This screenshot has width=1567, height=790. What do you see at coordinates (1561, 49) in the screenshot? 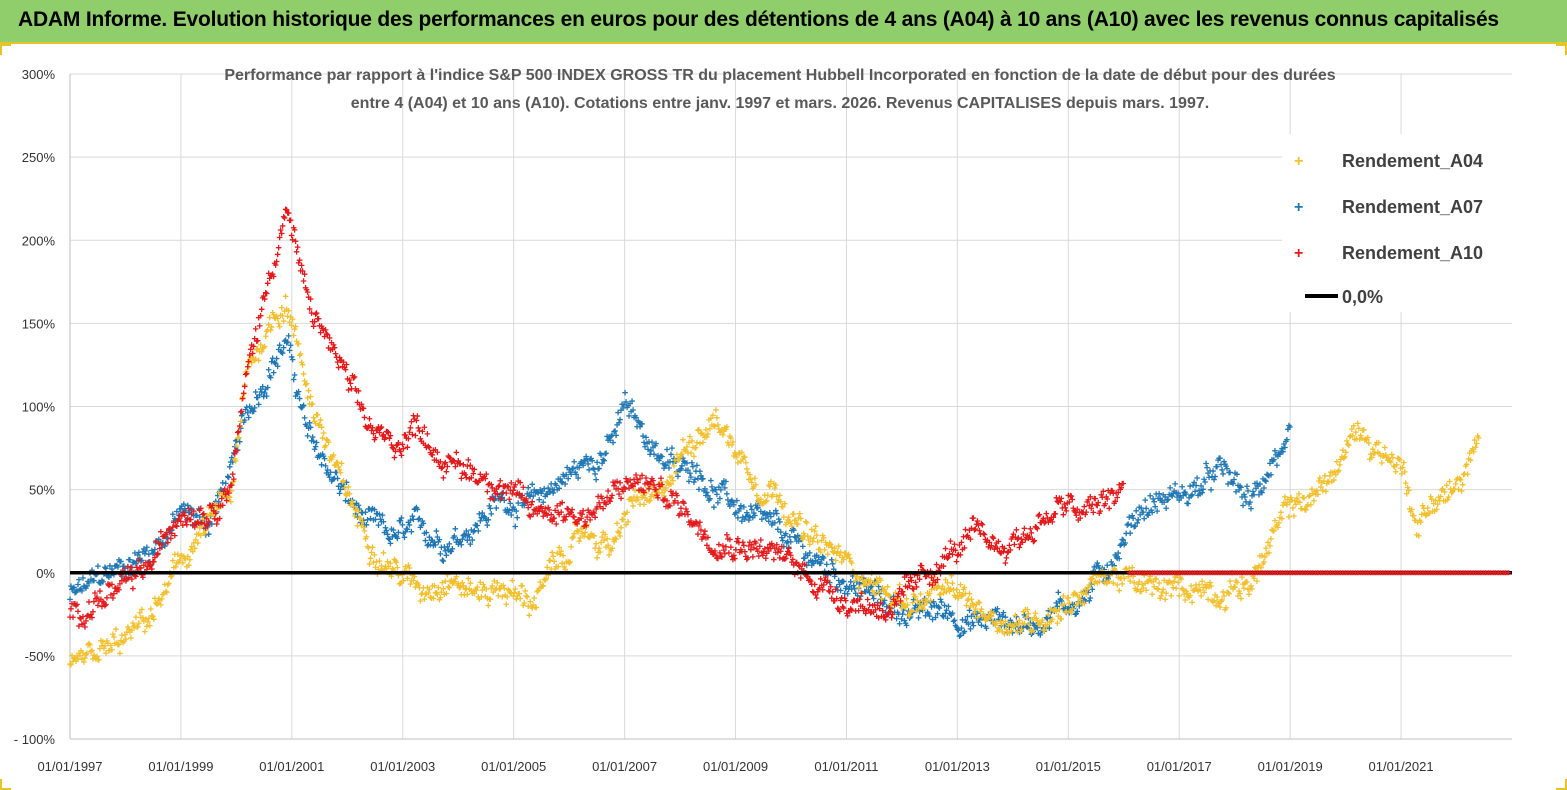
I see `corner-mark-tr` at bounding box center [1561, 49].